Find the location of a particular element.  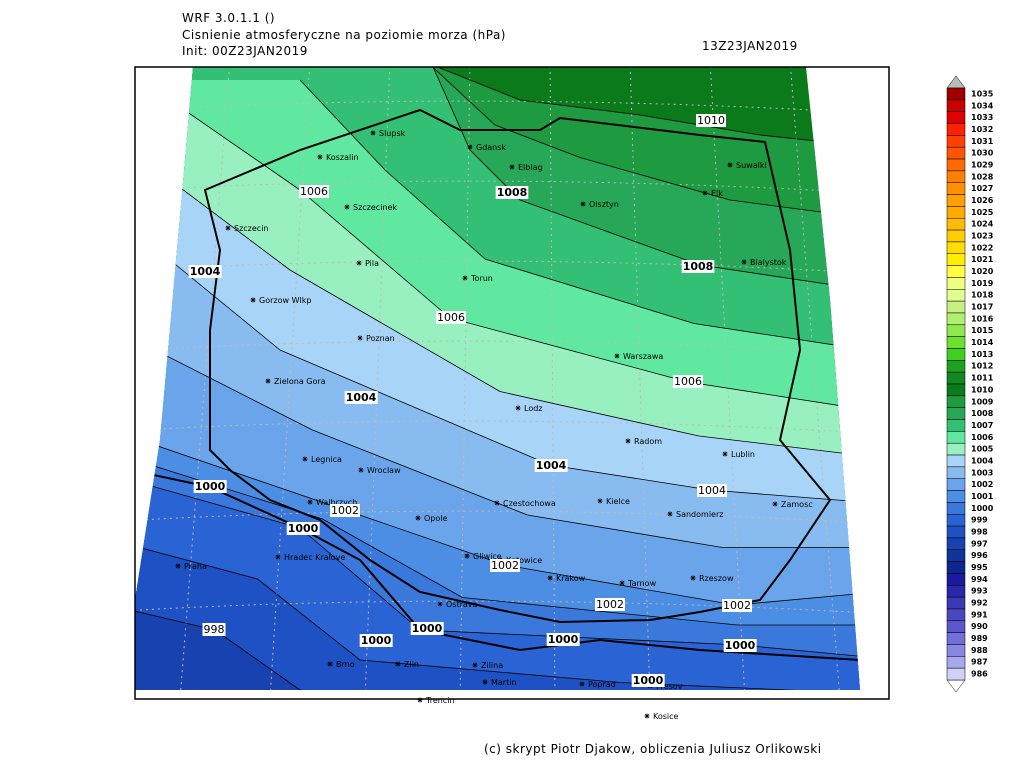

isobar is located at coordinates (644, 181).